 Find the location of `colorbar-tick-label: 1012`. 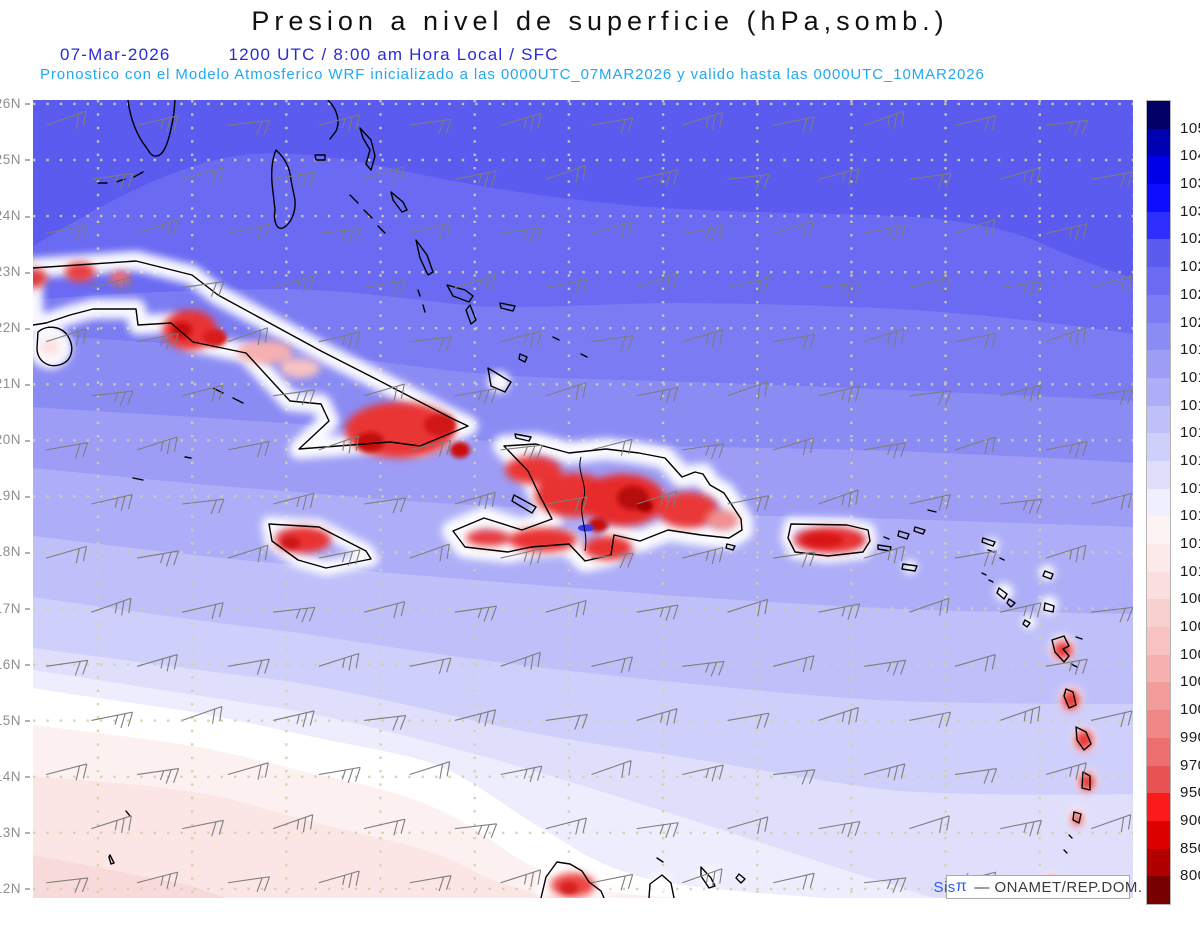

colorbar-tick-label: 1012 is located at coordinates (1190, 544).